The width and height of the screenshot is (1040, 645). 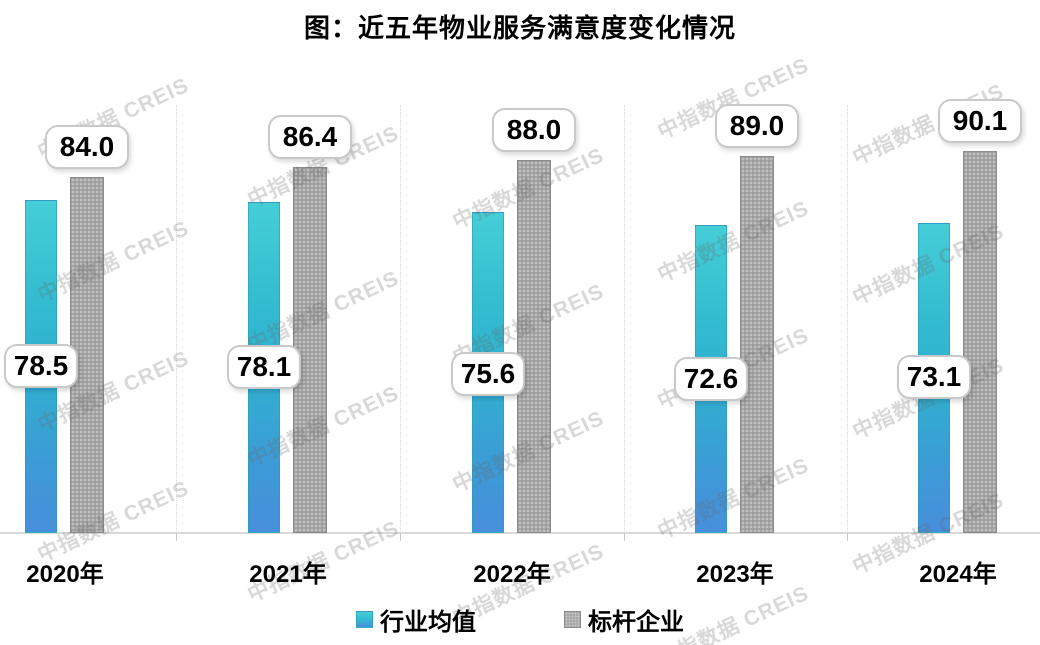 What do you see at coordinates (113, 261) in the screenshot?
I see `watermark-text: 中指数据 CREIS` at bounding box center [113, 261].